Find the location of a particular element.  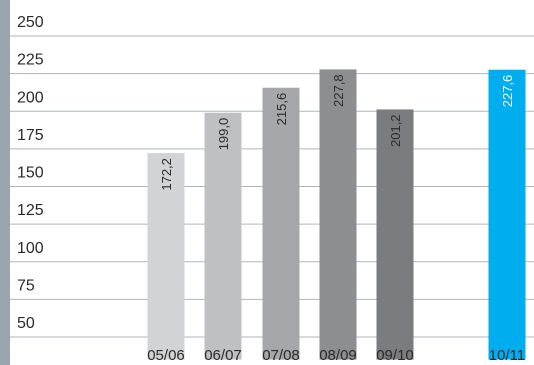

x-axis-category-labels: 05/06 06/07 07/08 08/09 09/10 10/11 is located at coordinates (336, 355).